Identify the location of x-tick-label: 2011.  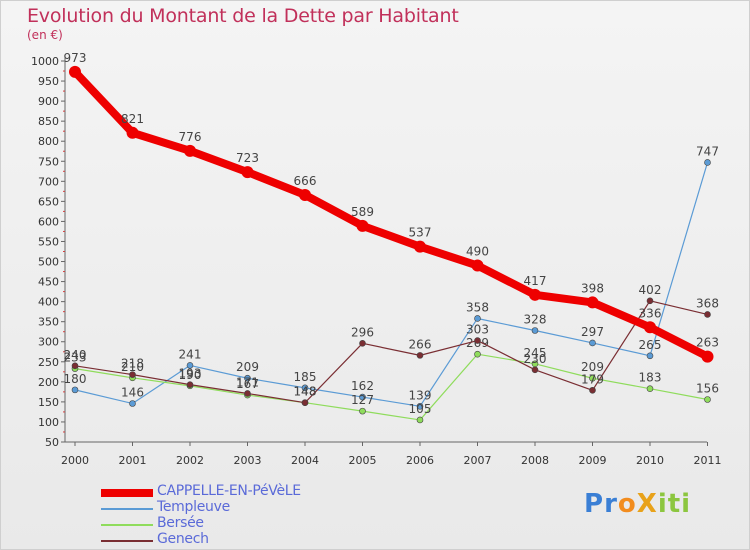
(708, 460).